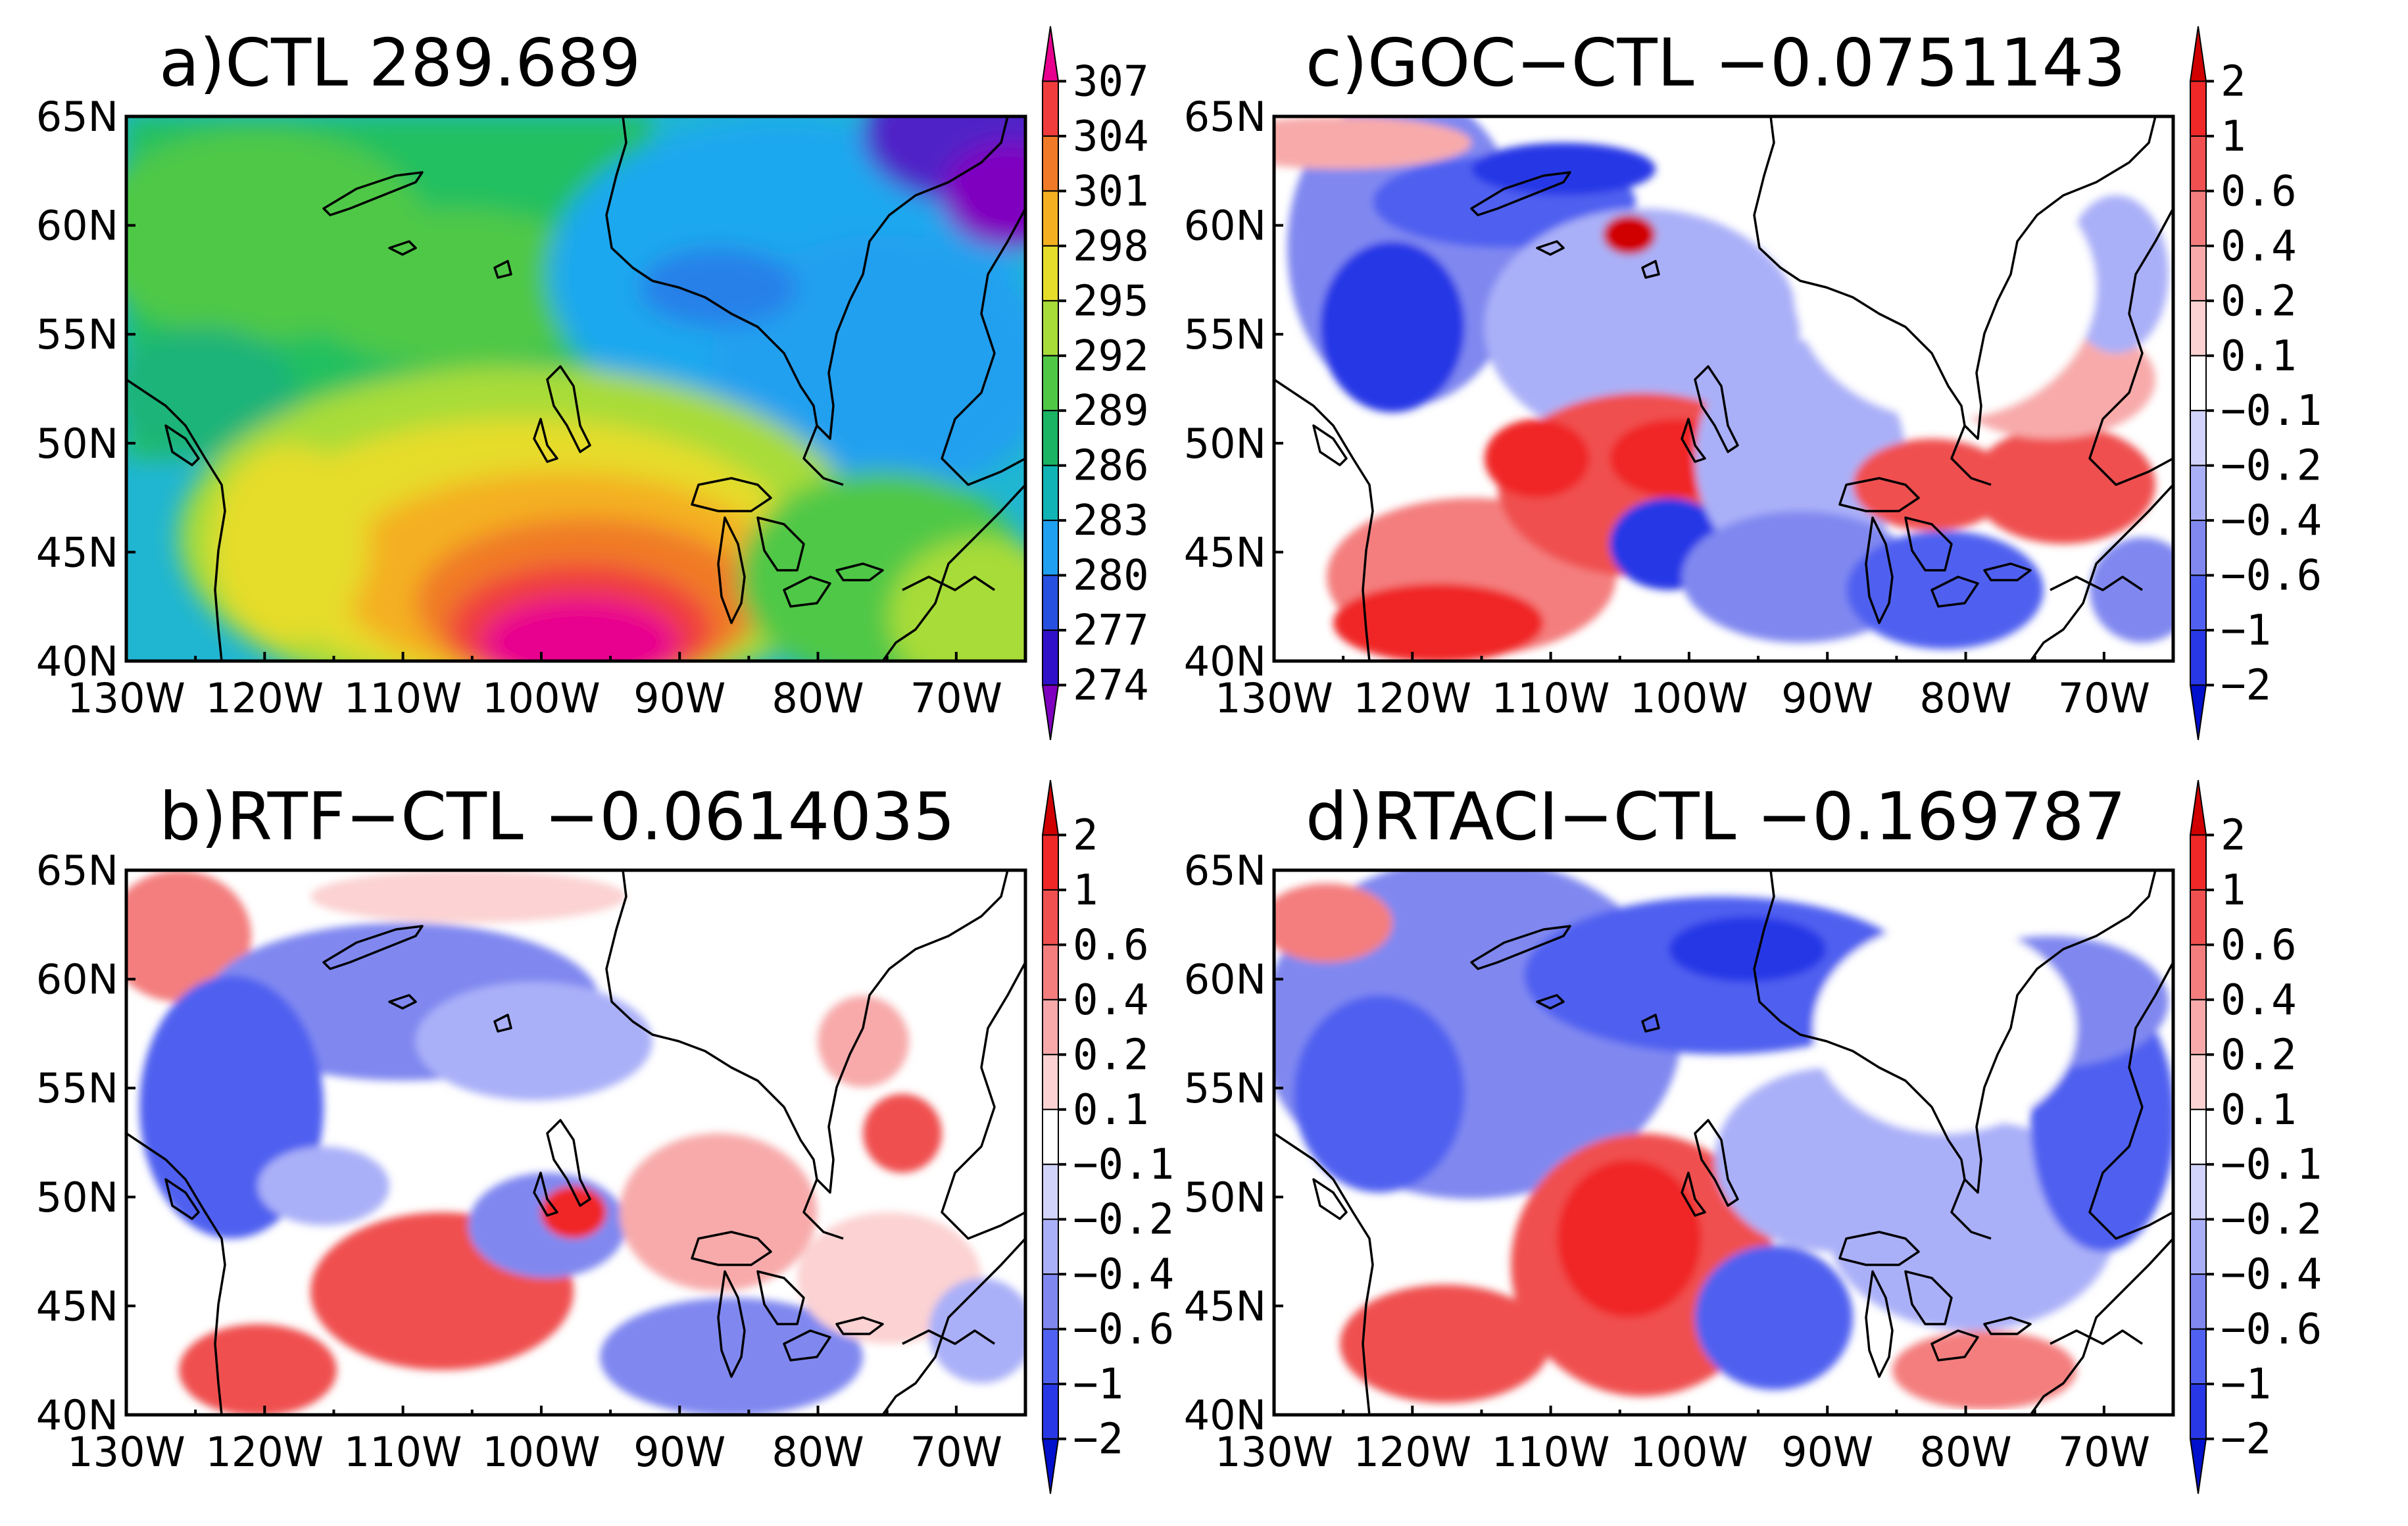 The image size is (2408, 1526). I want to click on panel-c-title: c)GOC−CTL −0.0751143, so click(1716, 62).